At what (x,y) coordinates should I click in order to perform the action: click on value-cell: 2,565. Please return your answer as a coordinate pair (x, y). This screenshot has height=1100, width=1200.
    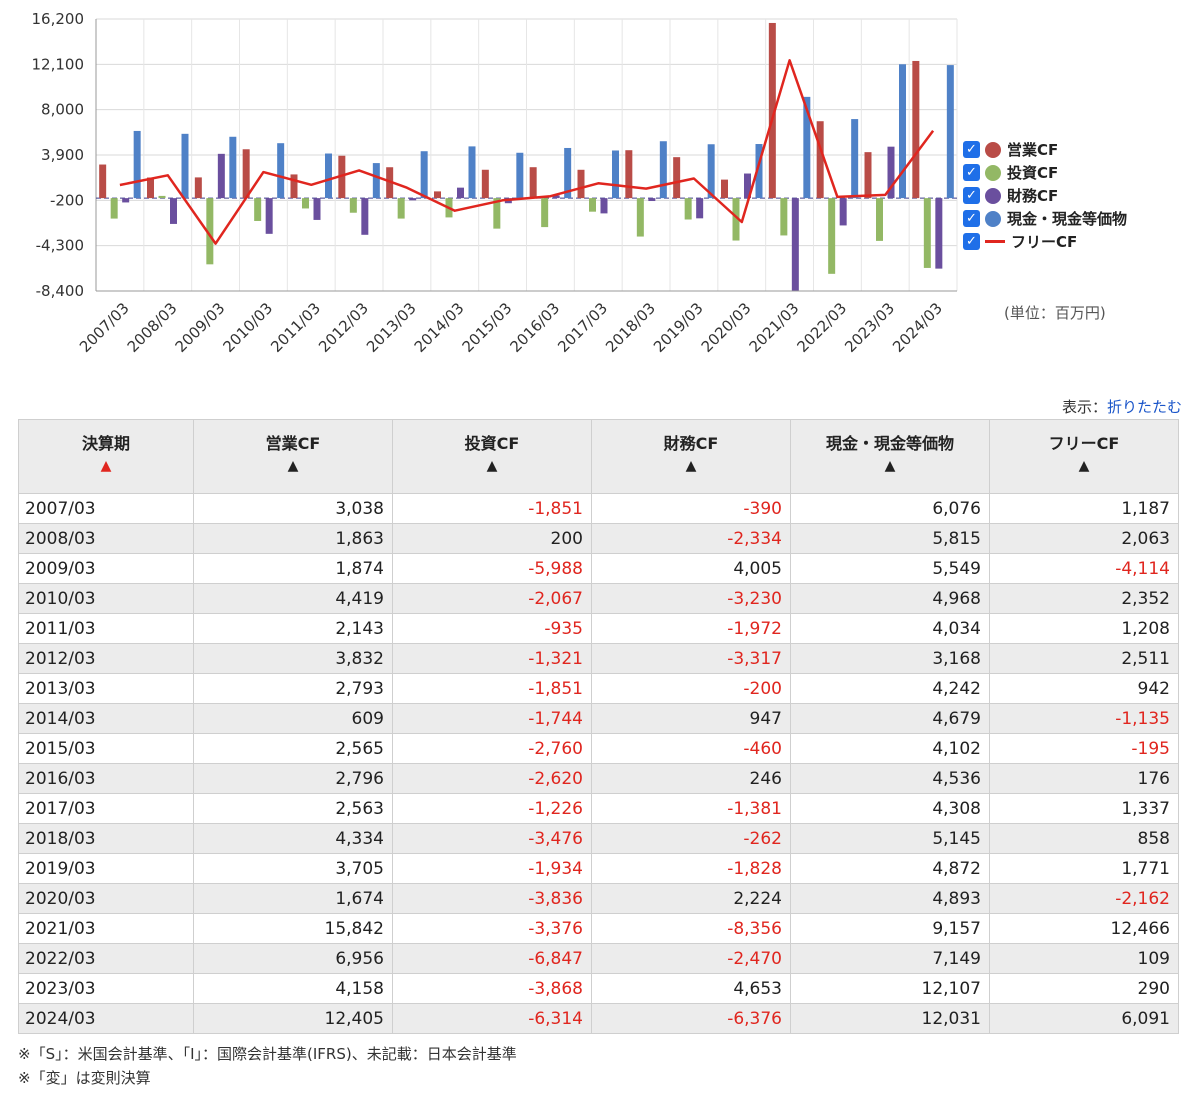
    Looking at the image, I should click on (293, 748).